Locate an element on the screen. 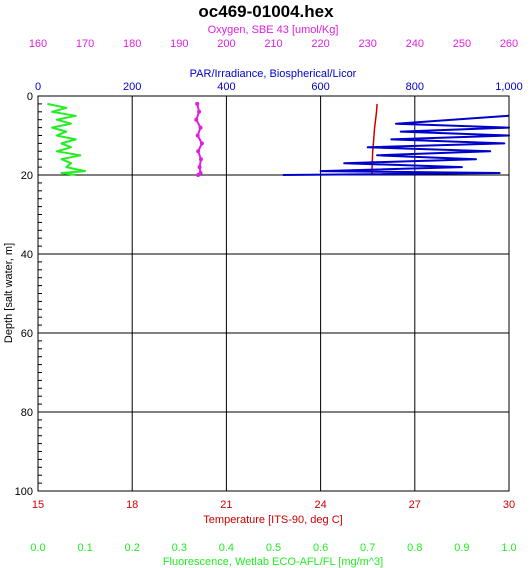  oxygen-tick-label: 200 is located at coordinates (226, 44).